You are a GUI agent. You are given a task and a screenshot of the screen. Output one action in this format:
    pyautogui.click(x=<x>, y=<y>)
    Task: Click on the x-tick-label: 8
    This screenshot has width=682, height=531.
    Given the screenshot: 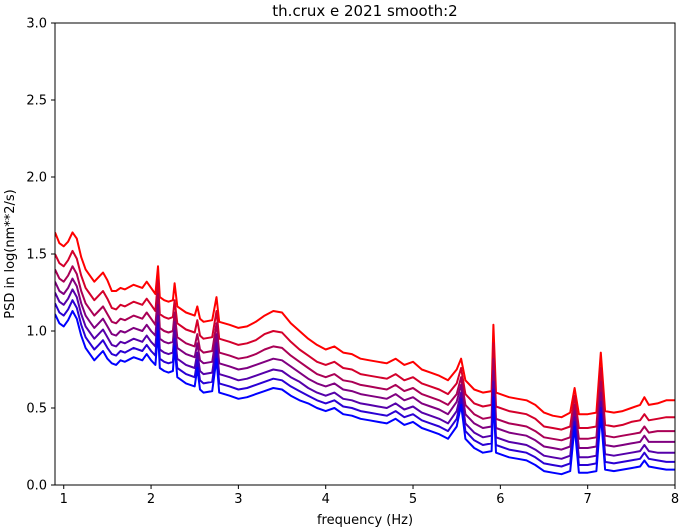 What is the action you would take?
    pyautogui.click(x=675, y=499)
    